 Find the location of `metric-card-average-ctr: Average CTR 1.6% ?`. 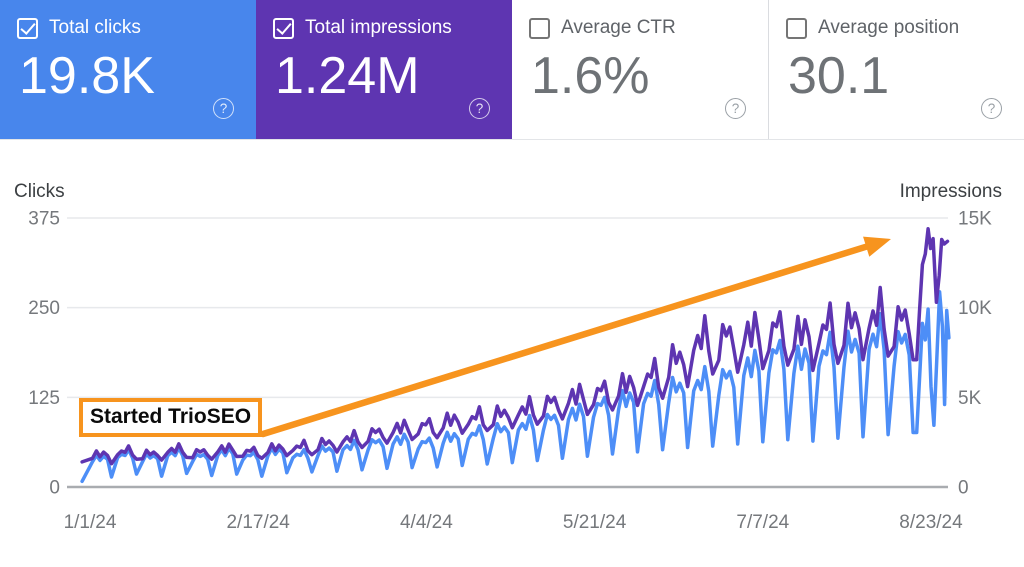

metric-card-average-ctr: Average CTR 1.6% ? is located at coordinates (640, 69).